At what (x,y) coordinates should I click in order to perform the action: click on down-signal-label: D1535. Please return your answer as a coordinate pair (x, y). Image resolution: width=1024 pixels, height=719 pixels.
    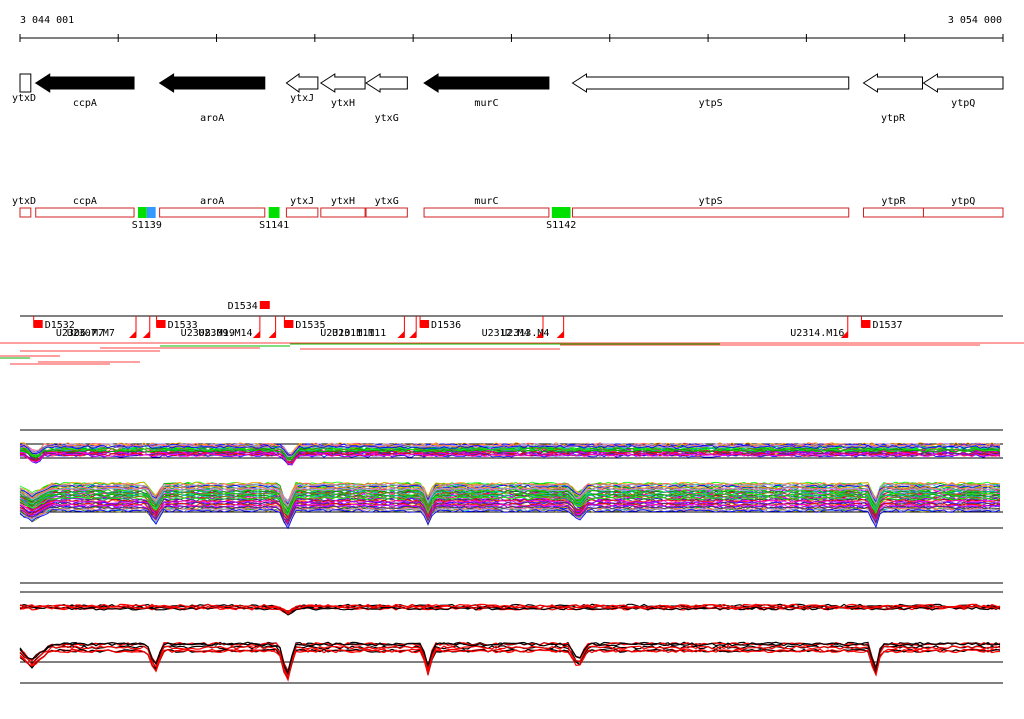
    Looking at the image, I should click on (310, 325).